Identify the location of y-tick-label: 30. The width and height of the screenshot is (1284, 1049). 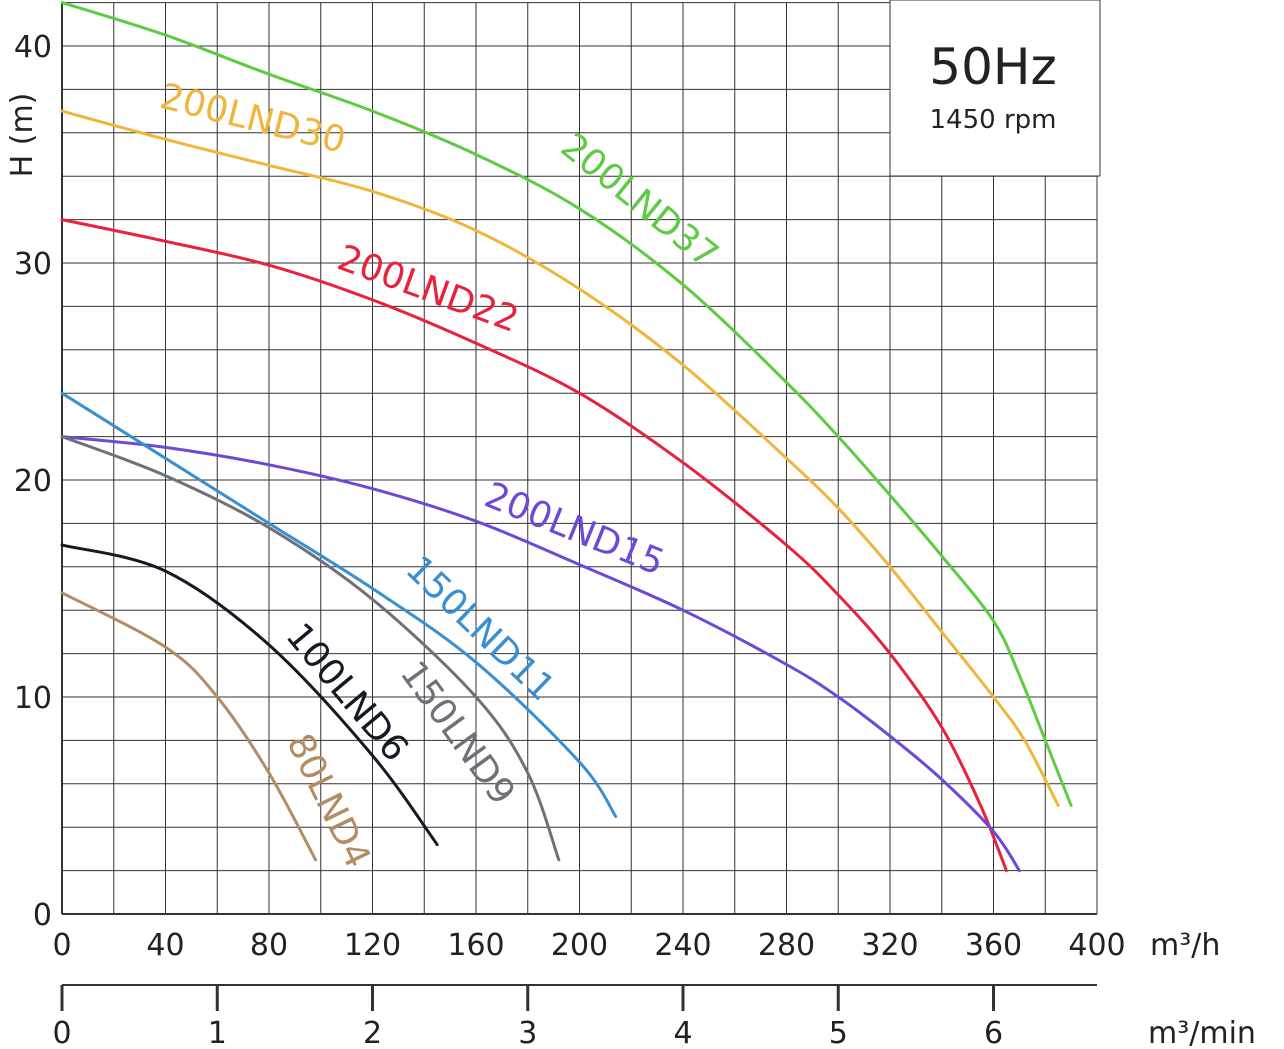
(33, 264).